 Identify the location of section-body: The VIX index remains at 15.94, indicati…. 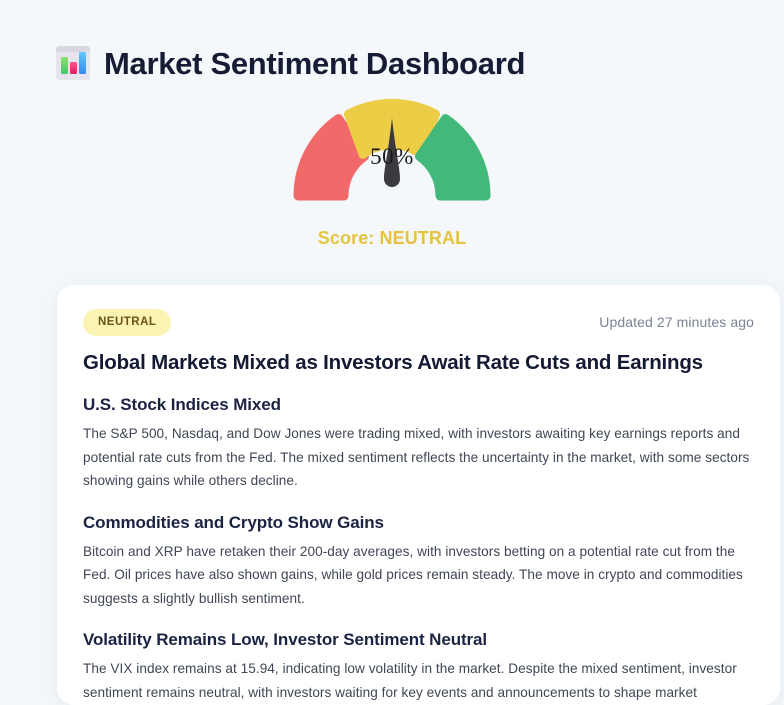
(410, 680).